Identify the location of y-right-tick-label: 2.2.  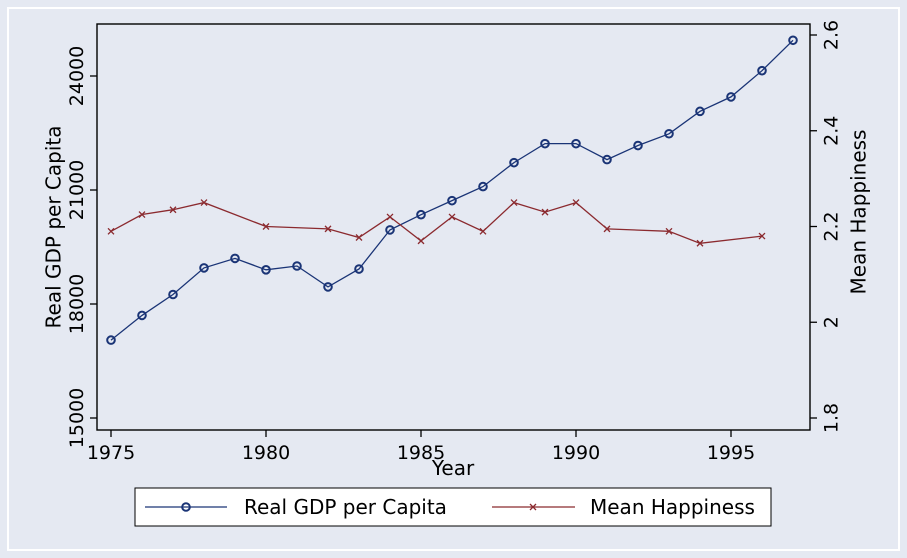
(832, 226).